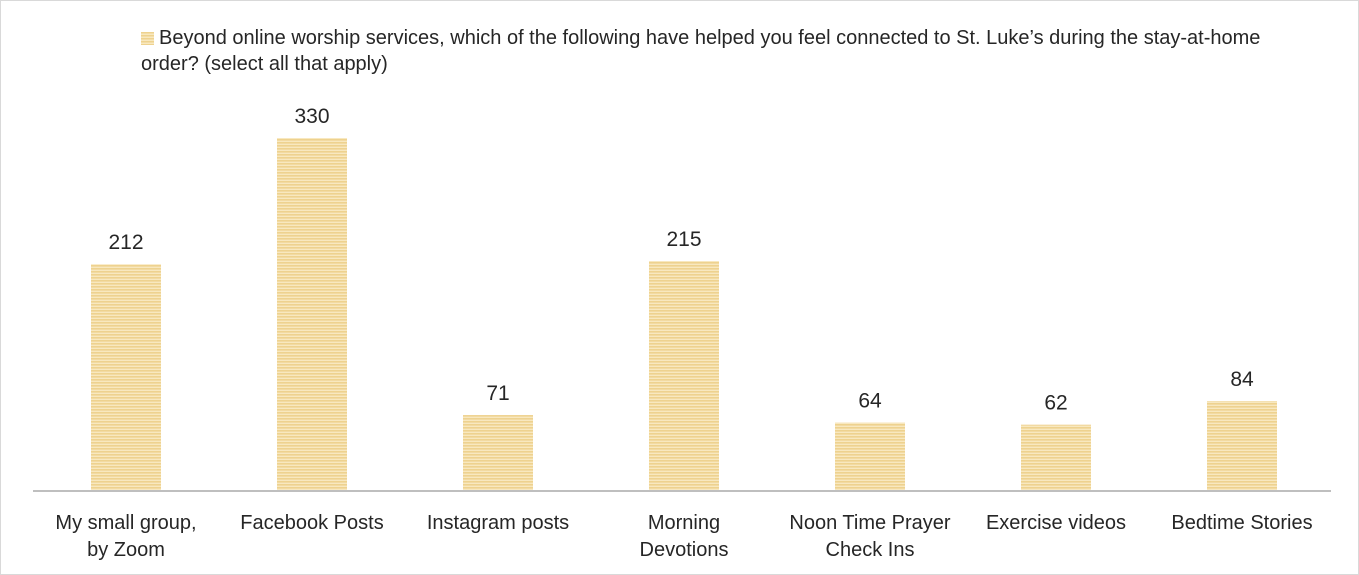 Image resolution: width=1359 pixels, height=575 pixels. I want to click on category-label-line: Exercise videos, so click(1056, 523).